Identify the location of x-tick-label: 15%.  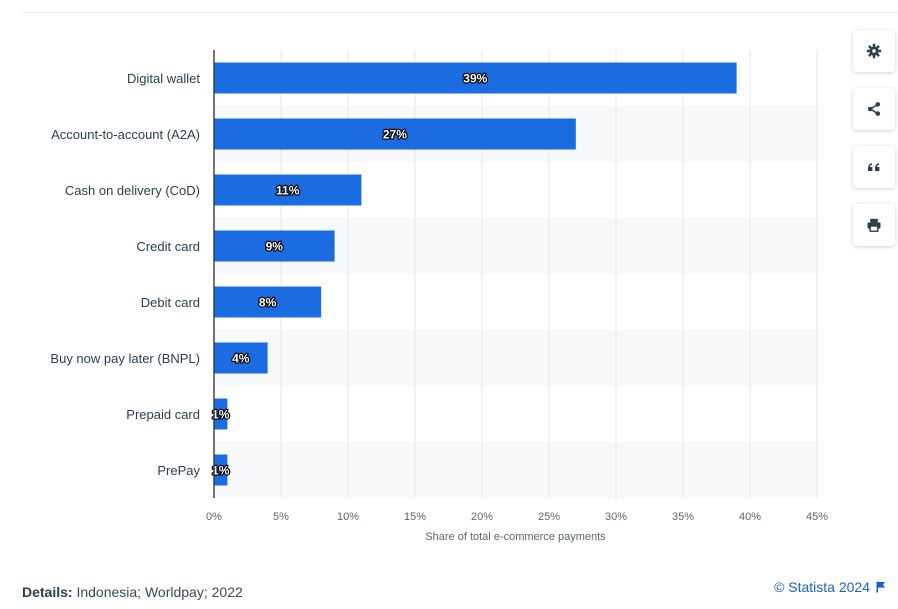
(415, 517).